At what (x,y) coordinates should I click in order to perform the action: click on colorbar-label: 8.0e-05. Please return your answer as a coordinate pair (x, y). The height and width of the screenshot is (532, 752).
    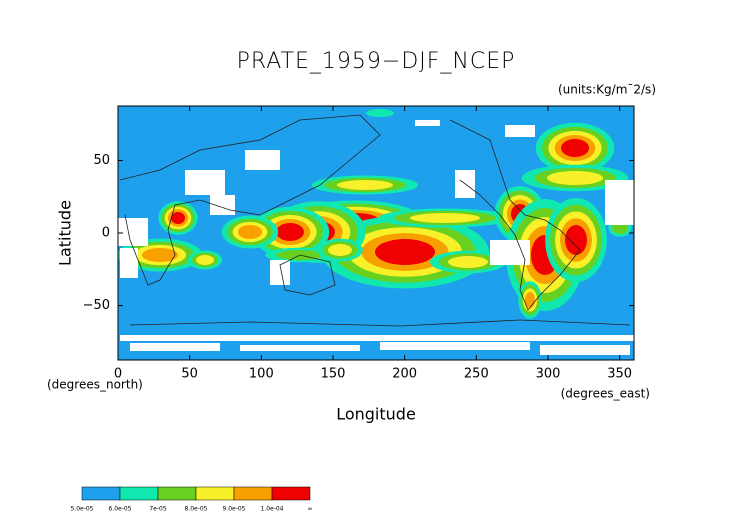
    Looking at the image, I should click on (195, 509).